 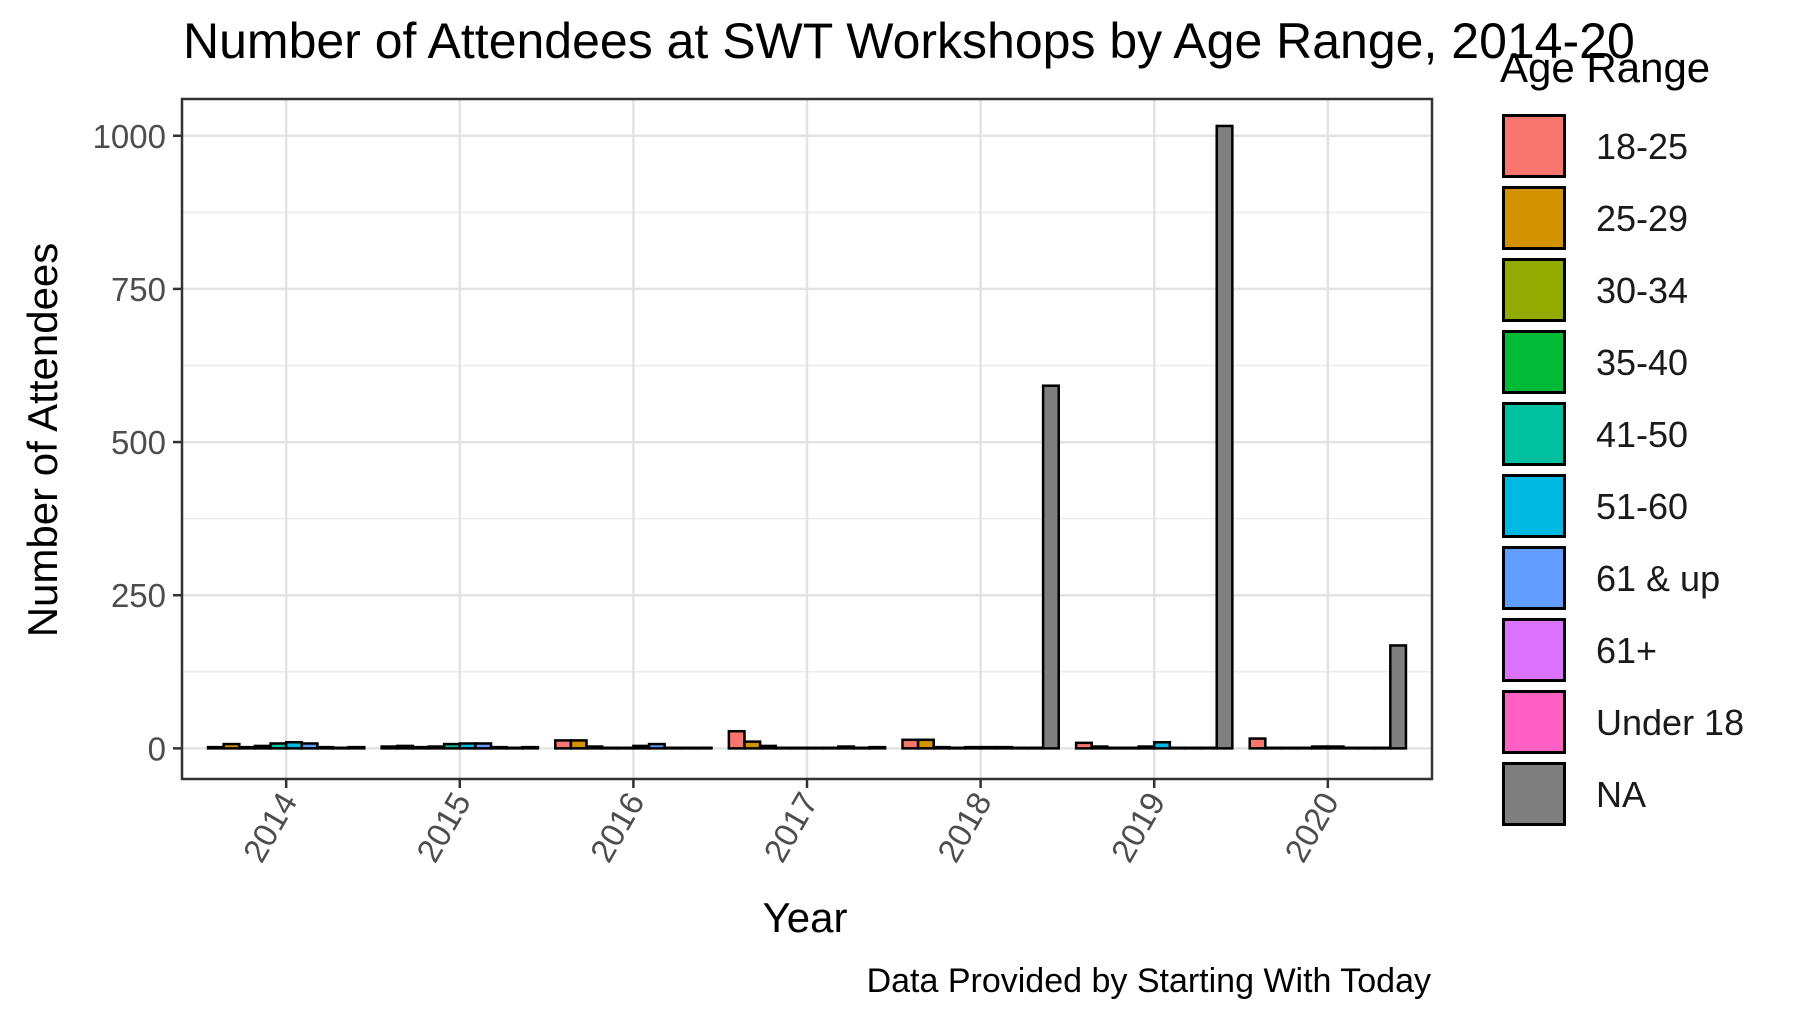 What do you see at coordinates (138, 442) in the screenshot?
I see `y-tick-label: 500` at bounding box center [138, 442].